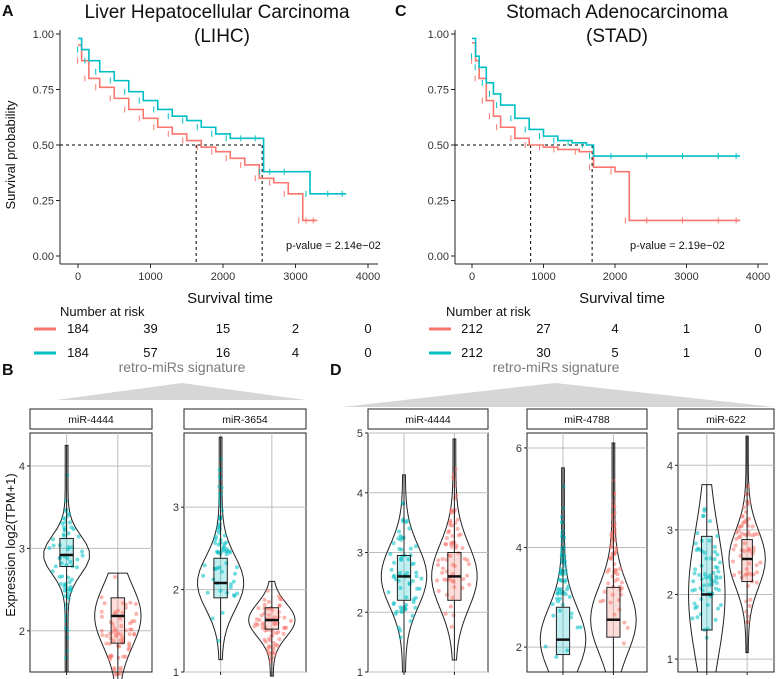 Image resolution: width=778 pixels, height=679 pixels. I want to click on km-ytick-label: 0.25, so click(43, 202).